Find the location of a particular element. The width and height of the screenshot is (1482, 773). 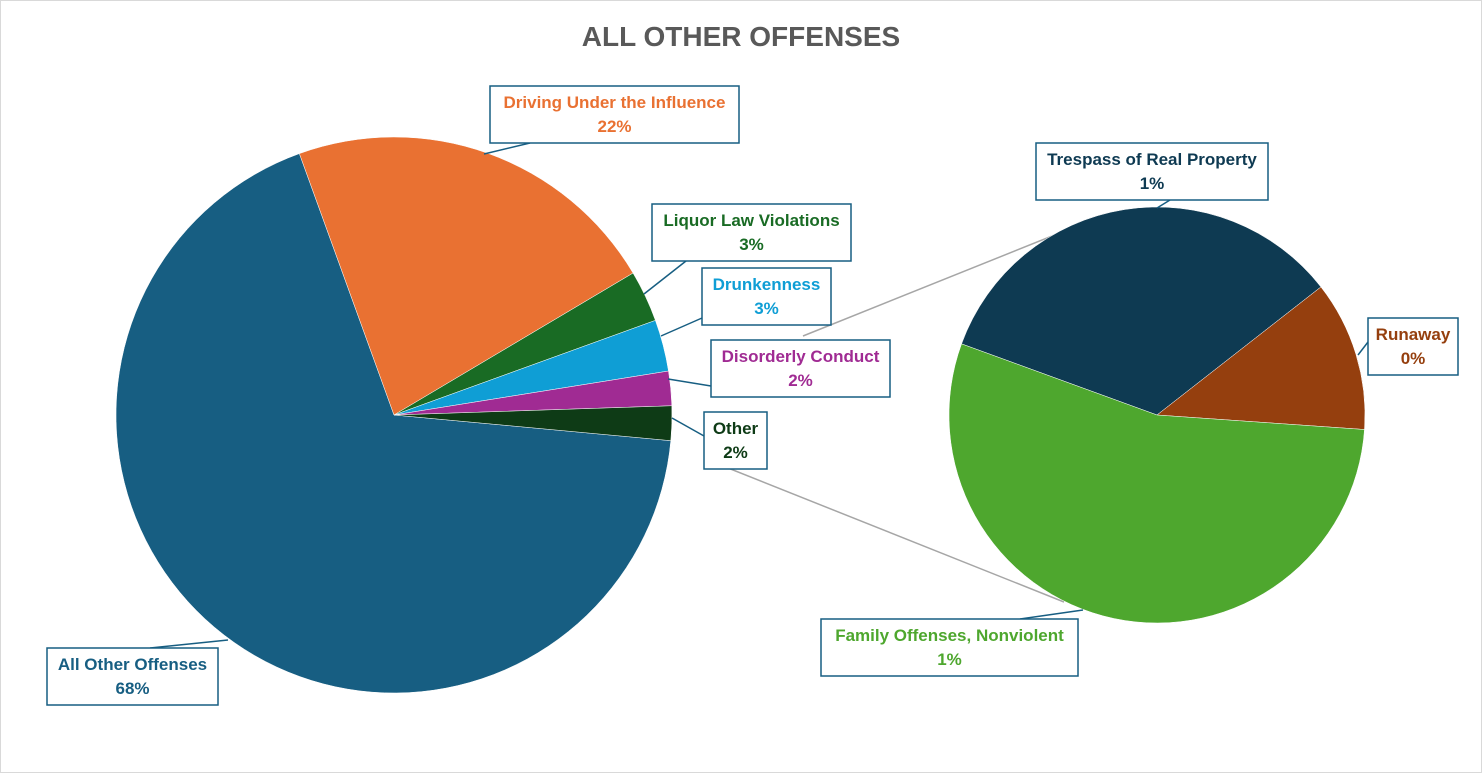

data-label-runaway: Runaway 0% is located at coordinates (1413, 346).